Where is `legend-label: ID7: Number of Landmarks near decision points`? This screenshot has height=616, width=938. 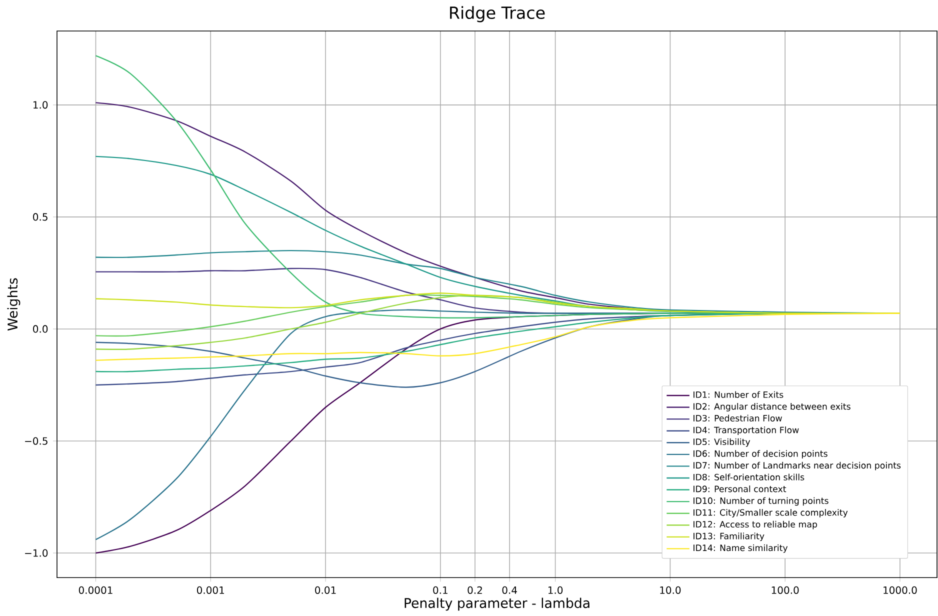
legend-label: ID7: Number of Landmarks near decision points is located at coordinates (797, 466).